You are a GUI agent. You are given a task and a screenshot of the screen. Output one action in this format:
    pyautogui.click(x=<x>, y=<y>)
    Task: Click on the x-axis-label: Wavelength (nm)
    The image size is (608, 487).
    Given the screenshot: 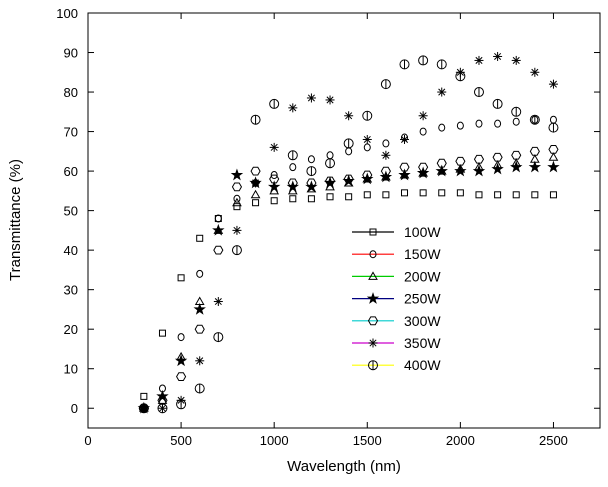 What is the action you would take?
    pyautogui.click(x=344, y=466)
    